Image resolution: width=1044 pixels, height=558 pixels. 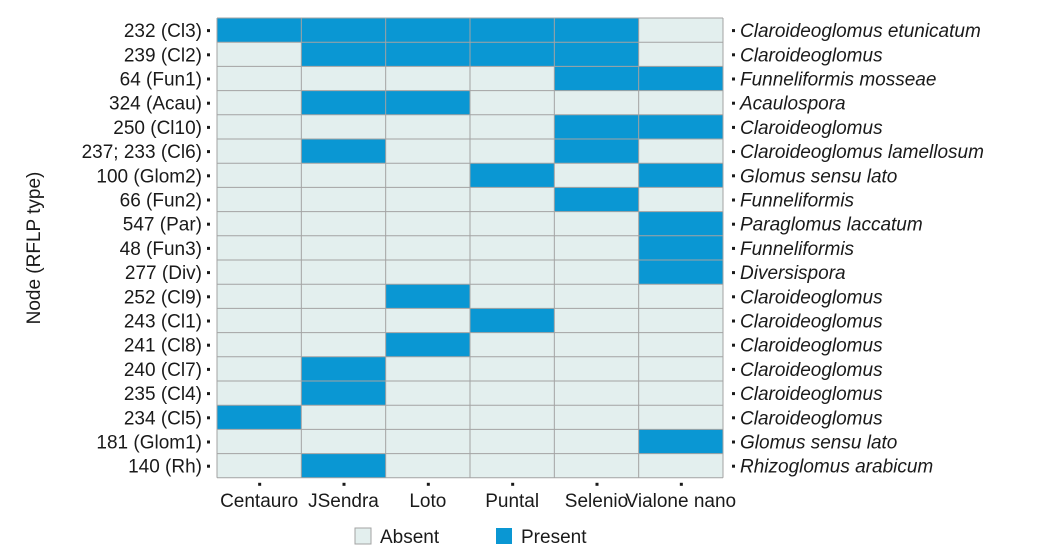 I want to click on row-label: 252 (Cl9), so click(x=163, y=297).